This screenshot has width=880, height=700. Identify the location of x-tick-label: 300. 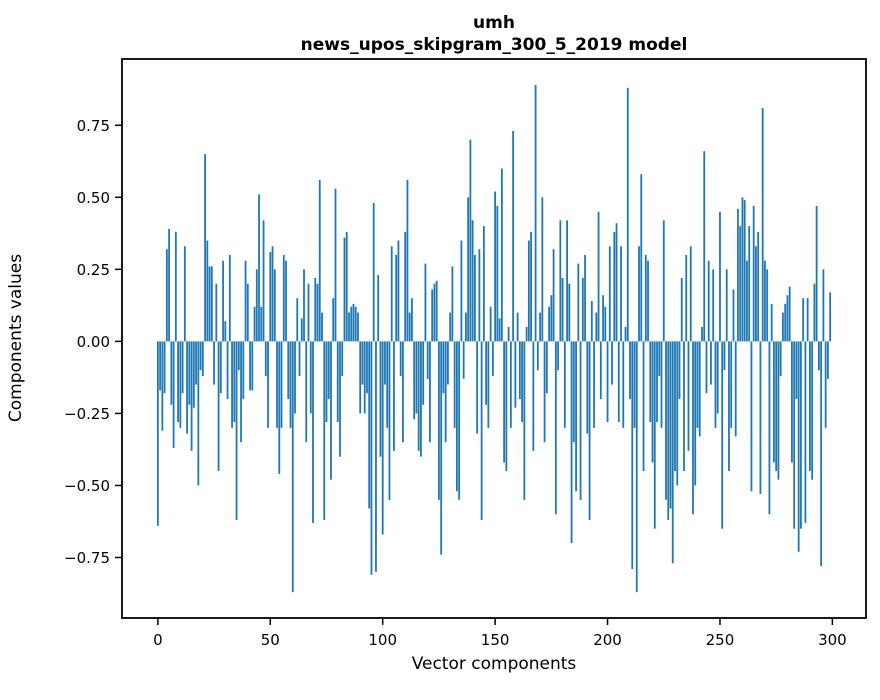
(832, 640).